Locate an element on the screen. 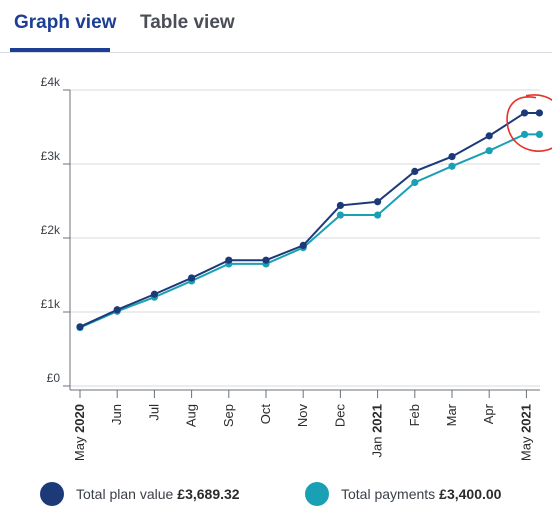 This screenshot has width=552, height=528. x-tick-label: Dec is located at coordinates (339, 416).